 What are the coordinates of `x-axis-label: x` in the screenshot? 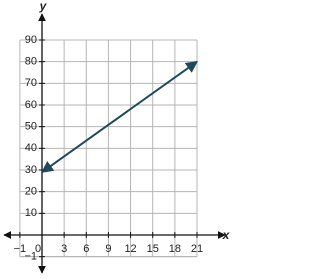 It's located at (226, 235).